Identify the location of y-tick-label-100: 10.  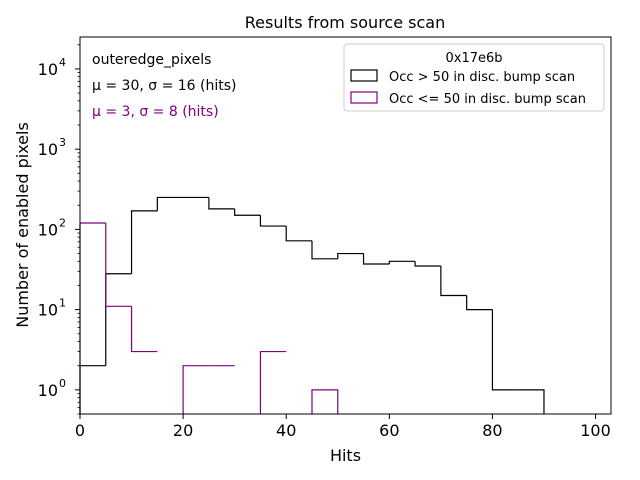
(48, 229).